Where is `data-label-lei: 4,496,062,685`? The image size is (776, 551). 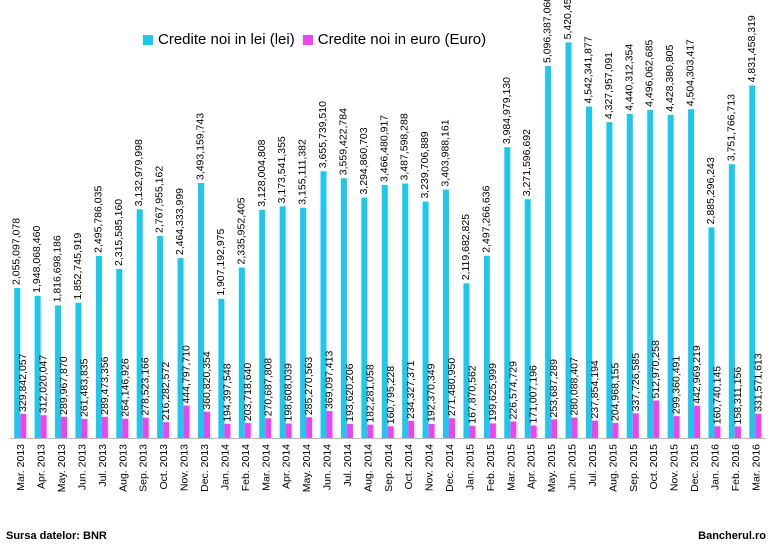 data-label-lei: 4,496,062,685 is located at coordinates (650, 73).